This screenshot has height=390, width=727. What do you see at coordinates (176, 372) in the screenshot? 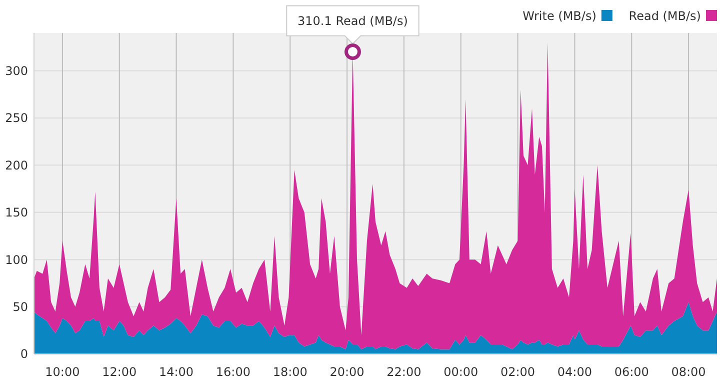
I see `x-tick-label: 14:00` at bounding box center [176, 372].